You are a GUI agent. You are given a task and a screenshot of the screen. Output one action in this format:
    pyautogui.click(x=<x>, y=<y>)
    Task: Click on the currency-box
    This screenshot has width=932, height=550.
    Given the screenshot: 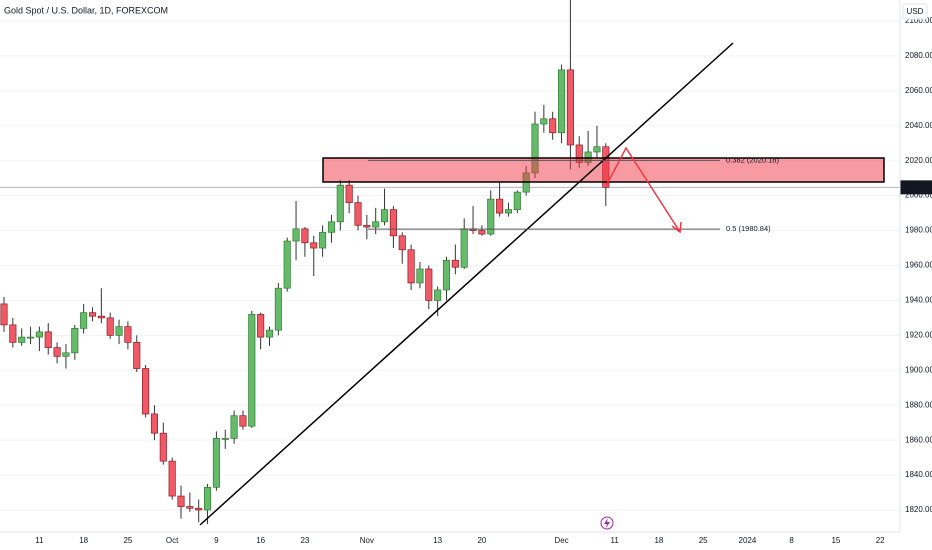 What is the action you would take?
    pyautogui.click(x=915, y=11)
    